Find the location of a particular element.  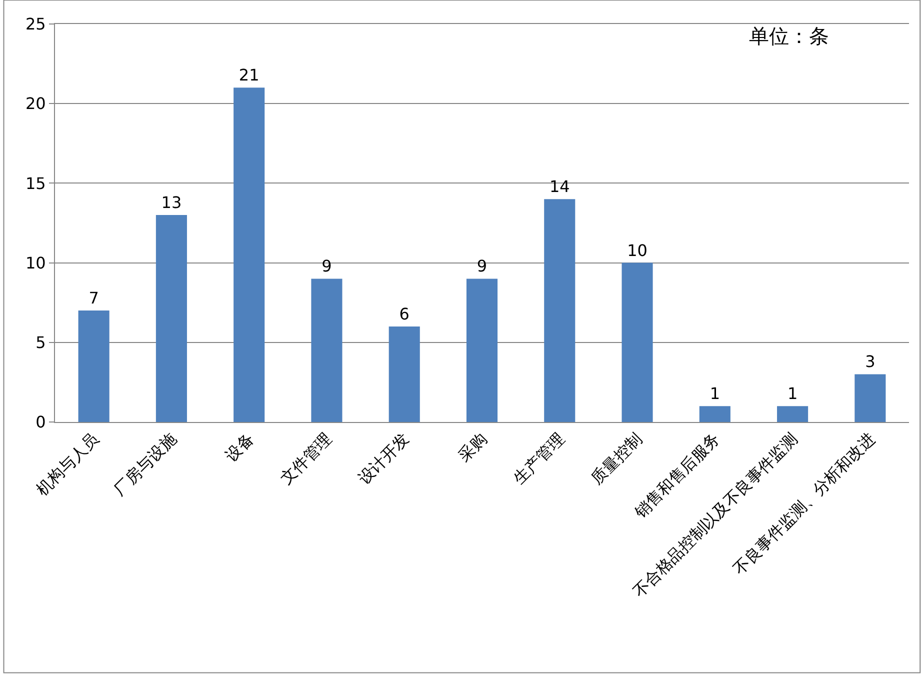

y-tick-label: 25 is located at coordinates (35, 24).